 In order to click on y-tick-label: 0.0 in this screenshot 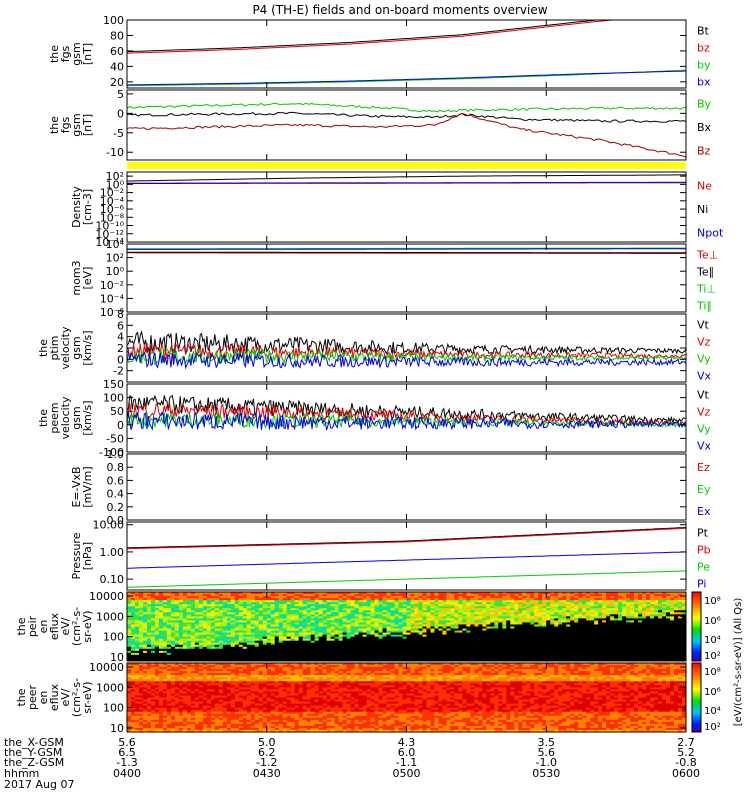, I will do `click(116, 520)`.